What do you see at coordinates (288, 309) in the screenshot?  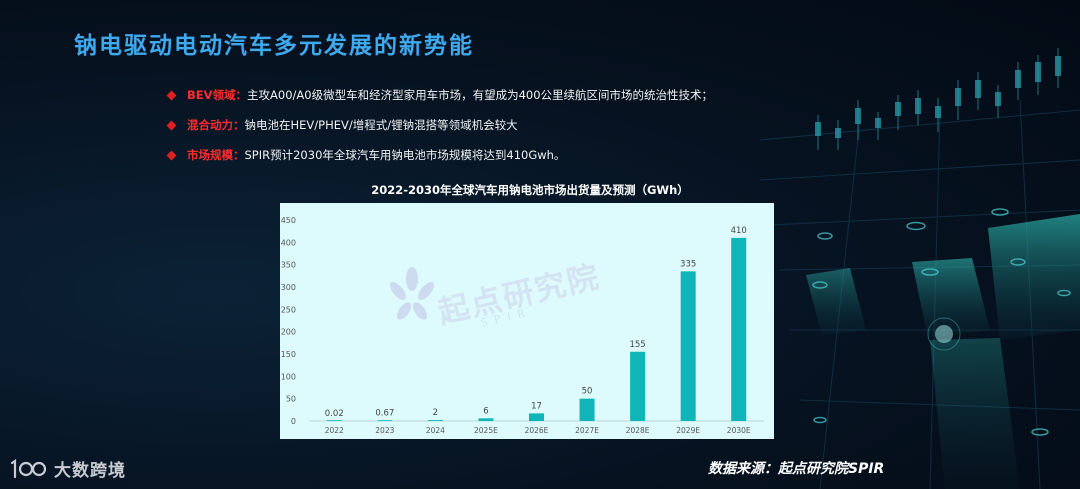 I see `y-tick-label: 250` at bounding box center [288, 309].